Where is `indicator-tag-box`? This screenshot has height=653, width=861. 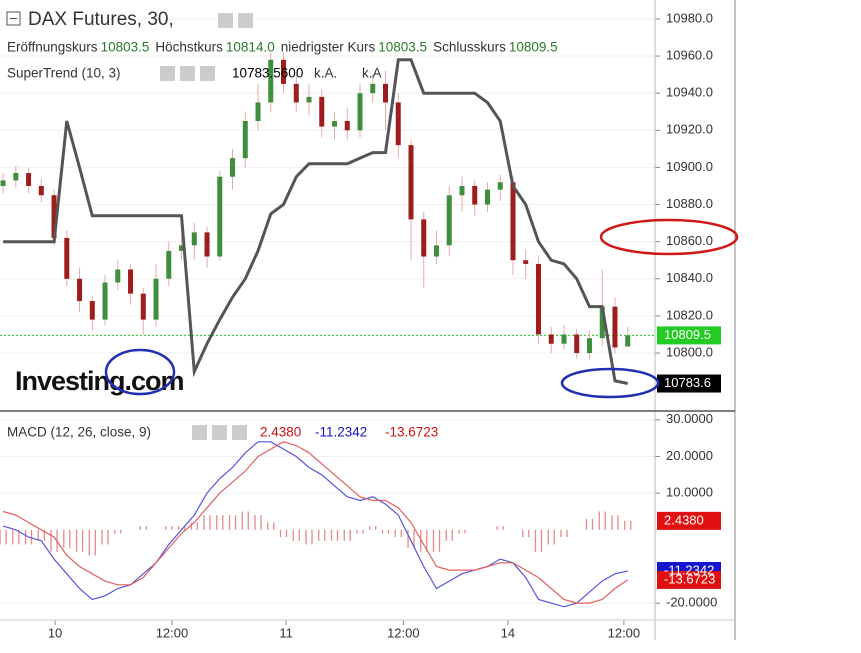 indicator-tag-box is located at coordinates (689, 383).